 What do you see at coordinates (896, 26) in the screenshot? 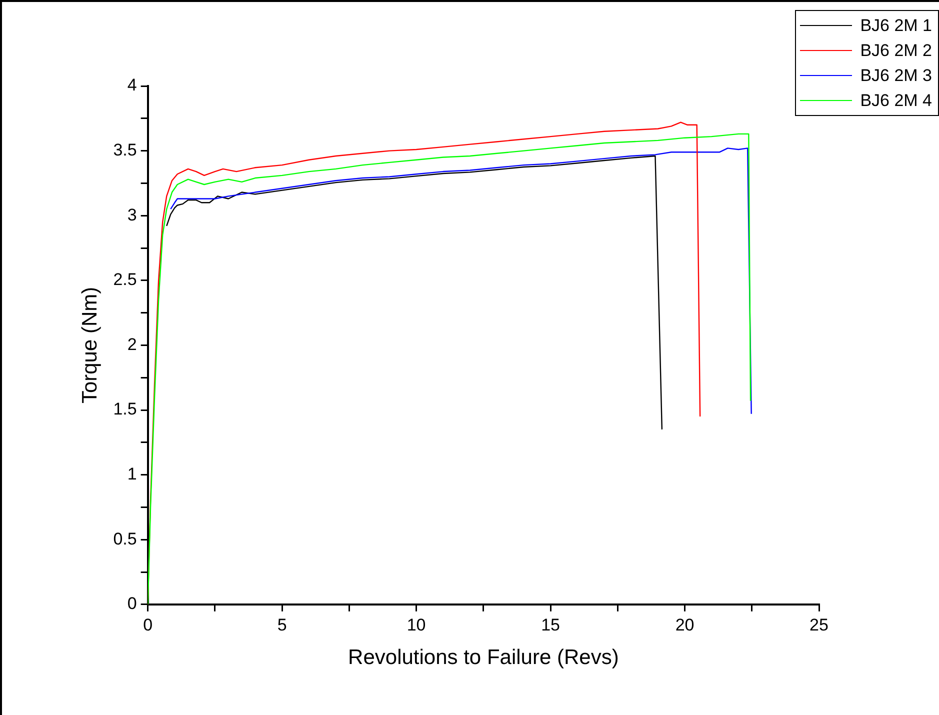
I see `legend-label: BJ6 2M 1` at bounding box center [896, 26].